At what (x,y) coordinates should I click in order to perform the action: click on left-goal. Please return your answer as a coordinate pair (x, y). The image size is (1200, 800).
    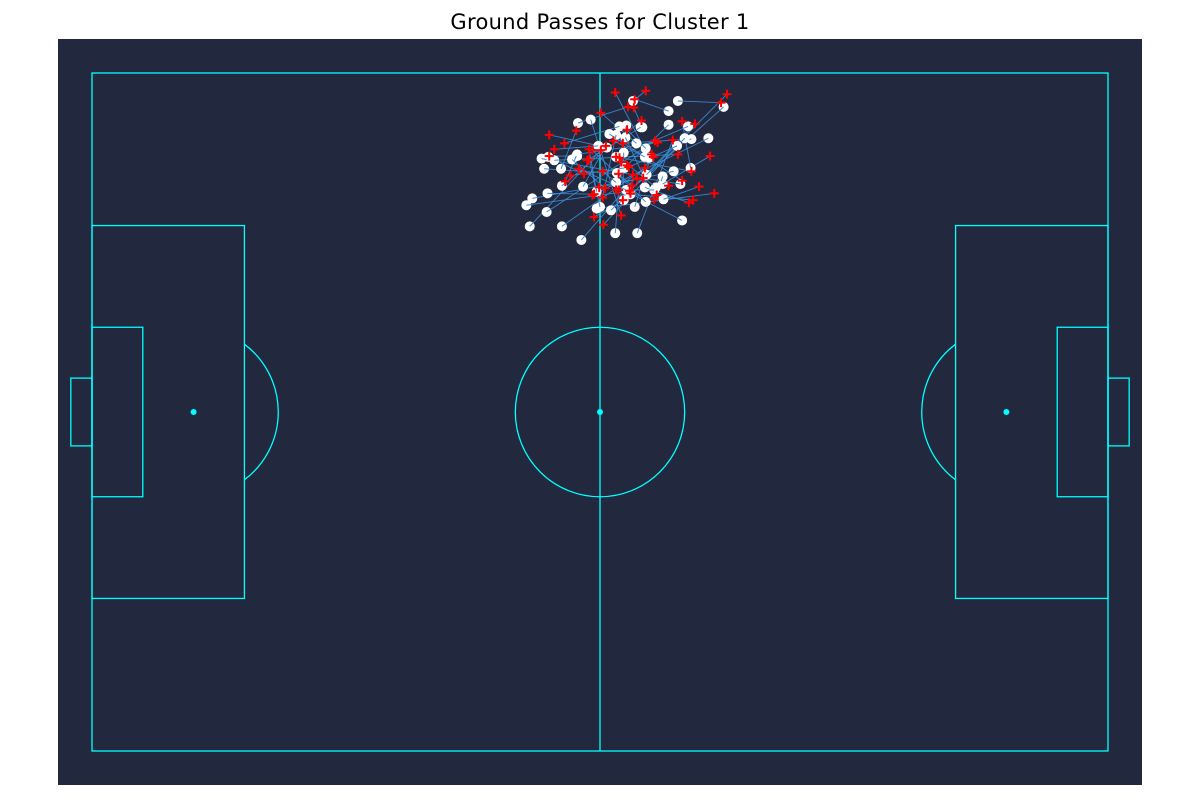
    Looking at the image, I should click on (81, 412).